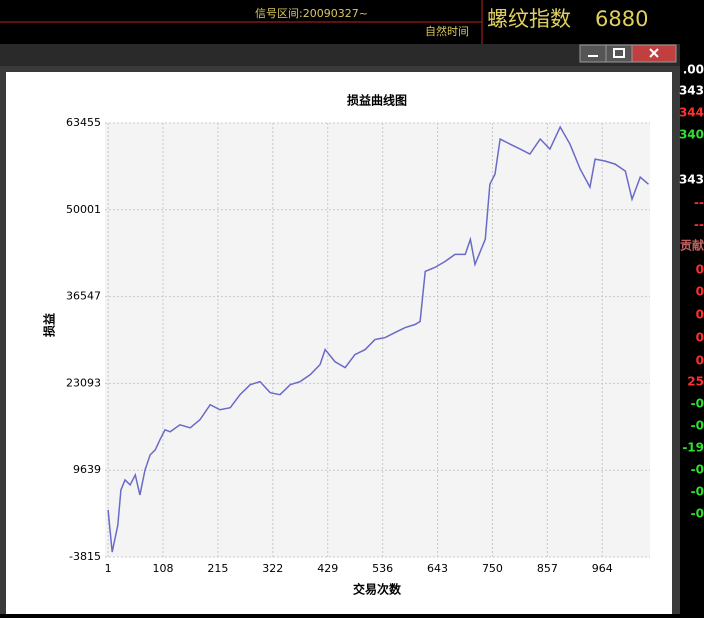  Describe the element at coordinates (602, 568) in the screenshot. I see `x-tick-label: 964` at that location.